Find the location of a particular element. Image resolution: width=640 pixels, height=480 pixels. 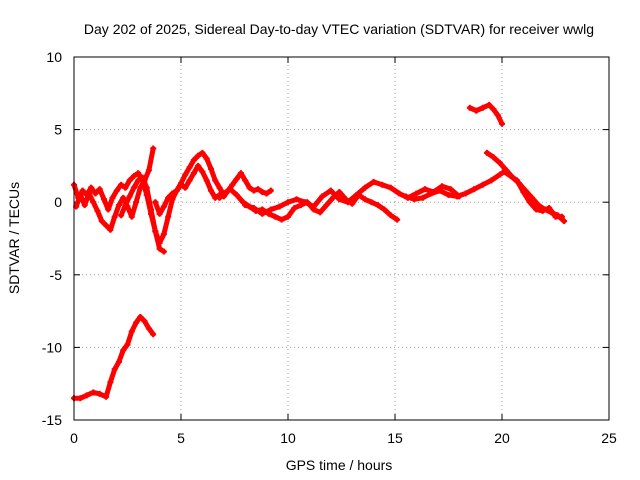

x-tick-label: 20 is located at coordinates (502, 438).